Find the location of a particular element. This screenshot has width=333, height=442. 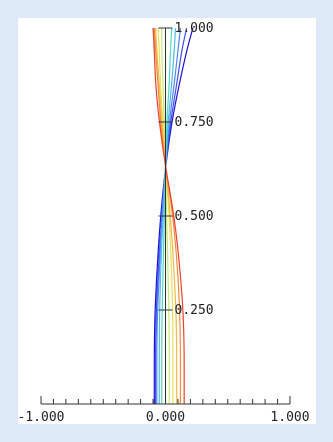

x-tick-label: -1.000 is located at coordinates (41, 417).